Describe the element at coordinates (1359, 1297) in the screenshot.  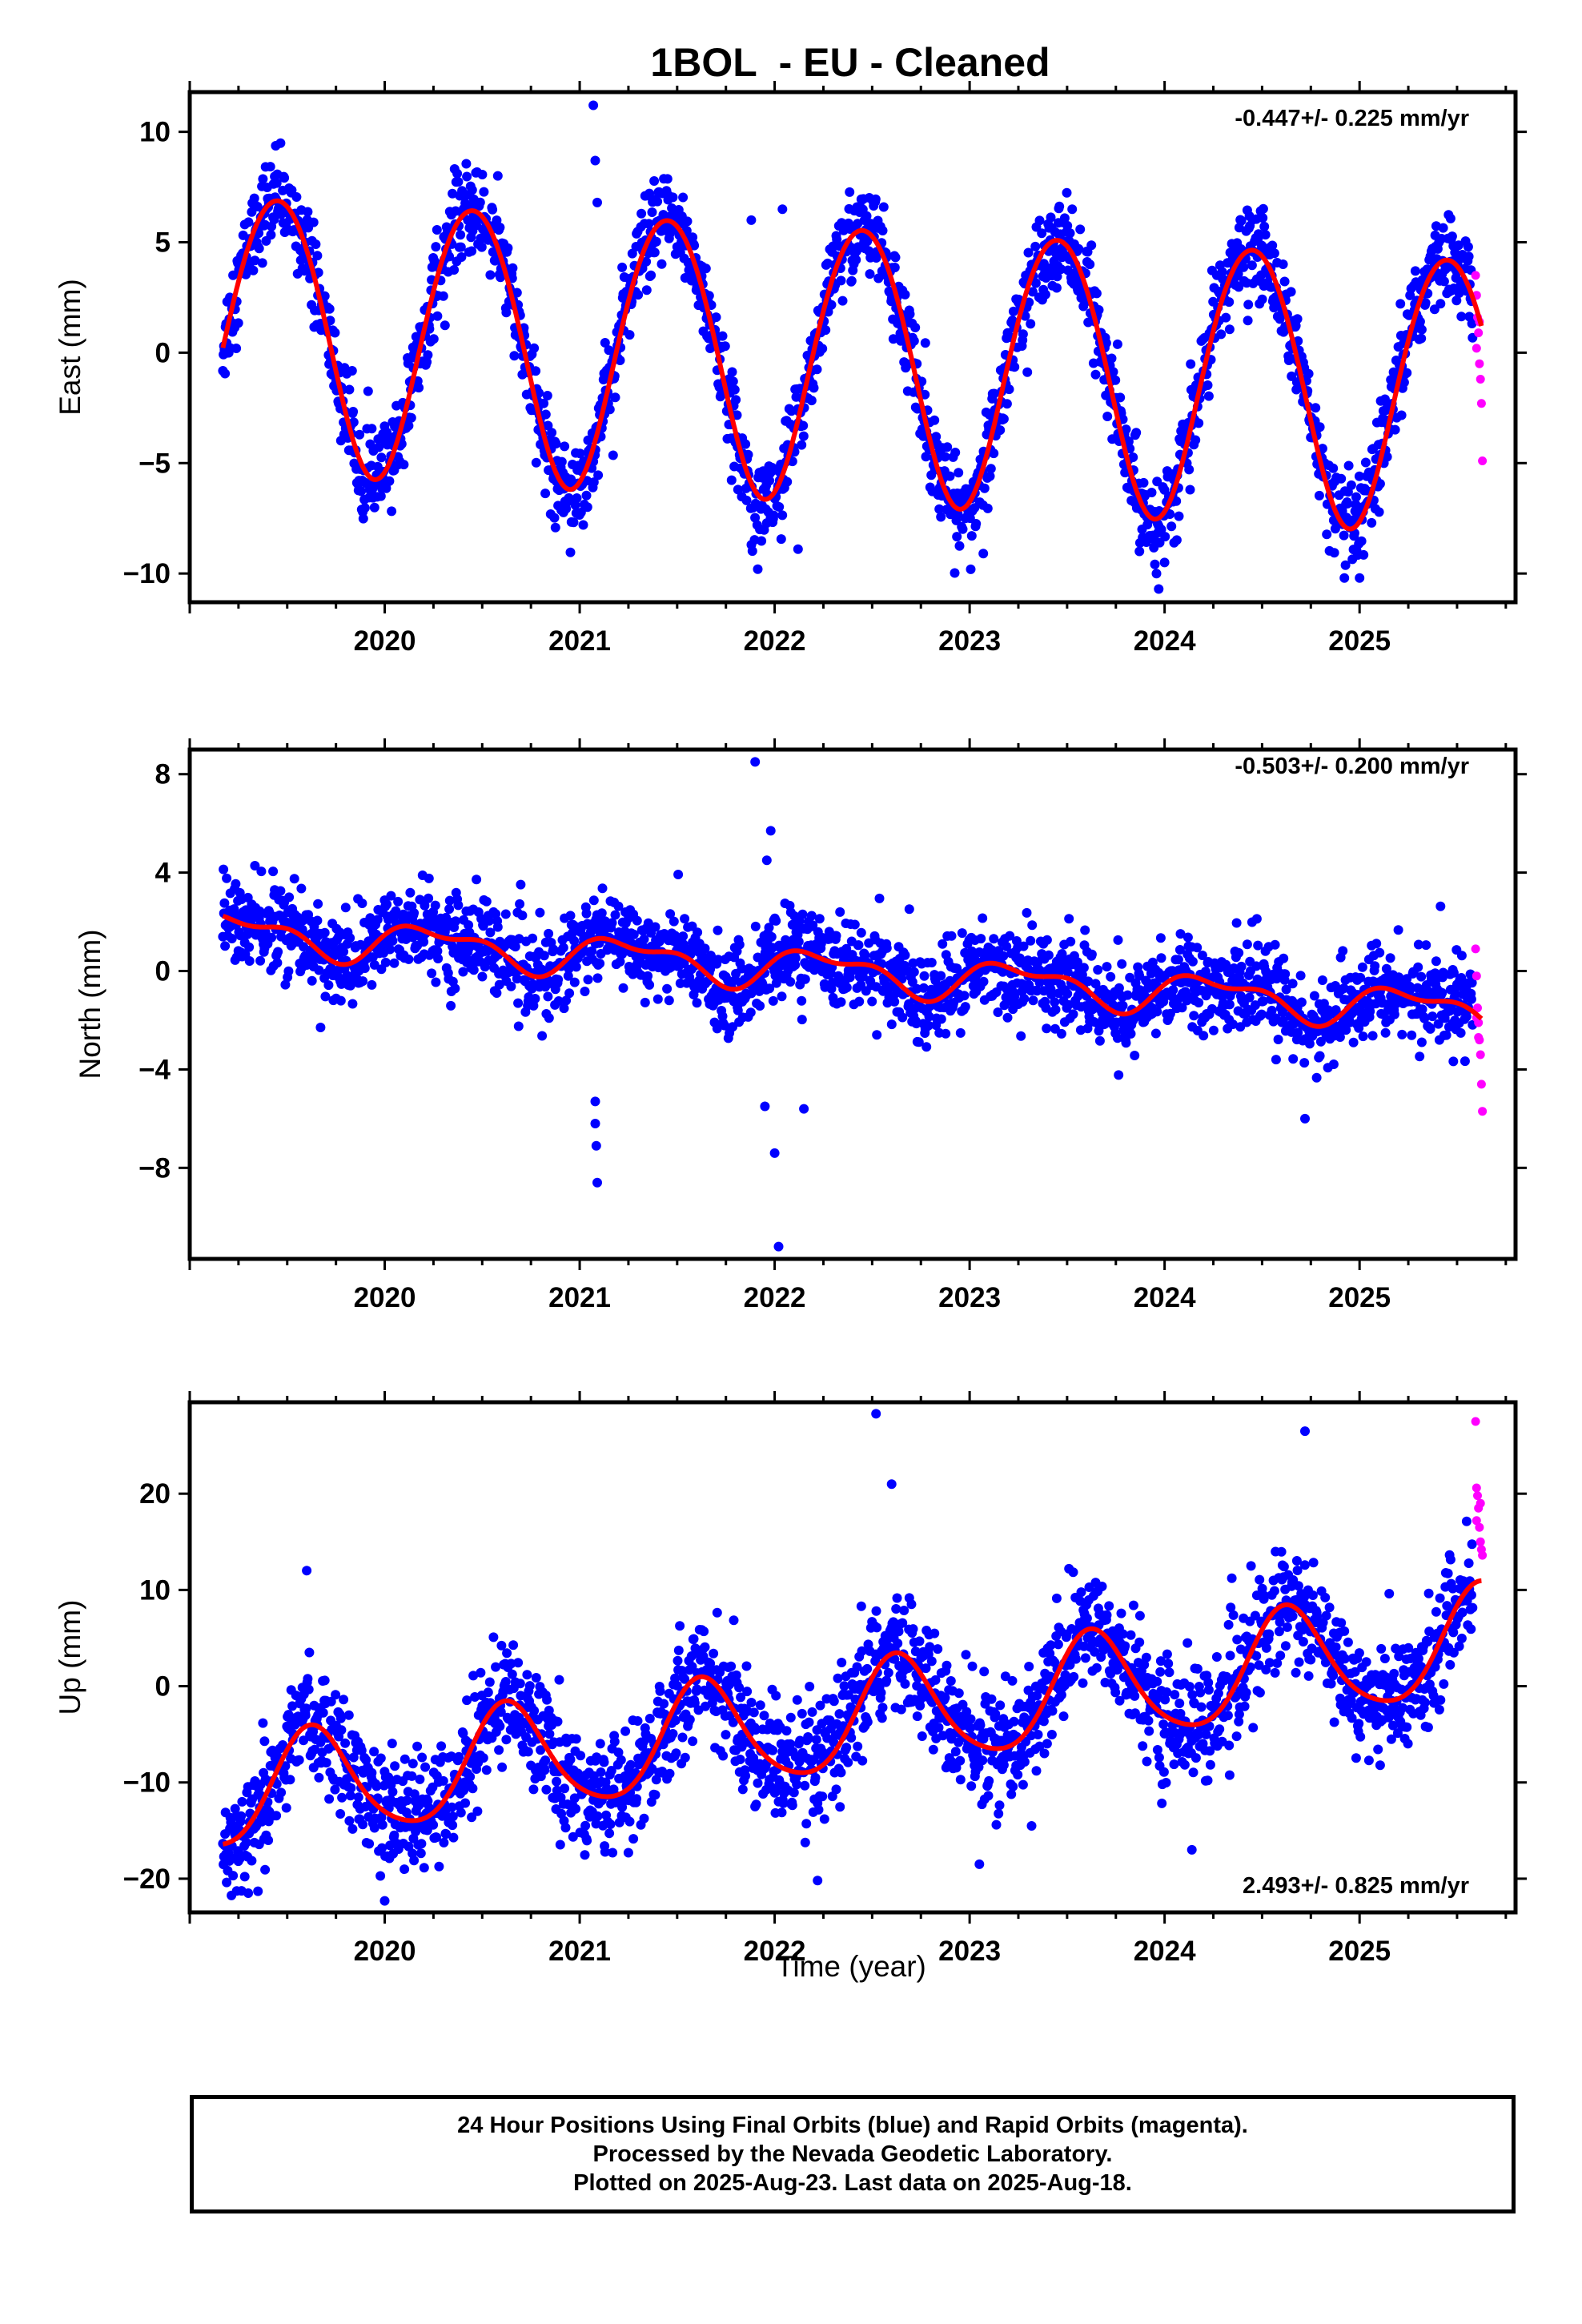
I see `x-tick-label: 2025` at that location.